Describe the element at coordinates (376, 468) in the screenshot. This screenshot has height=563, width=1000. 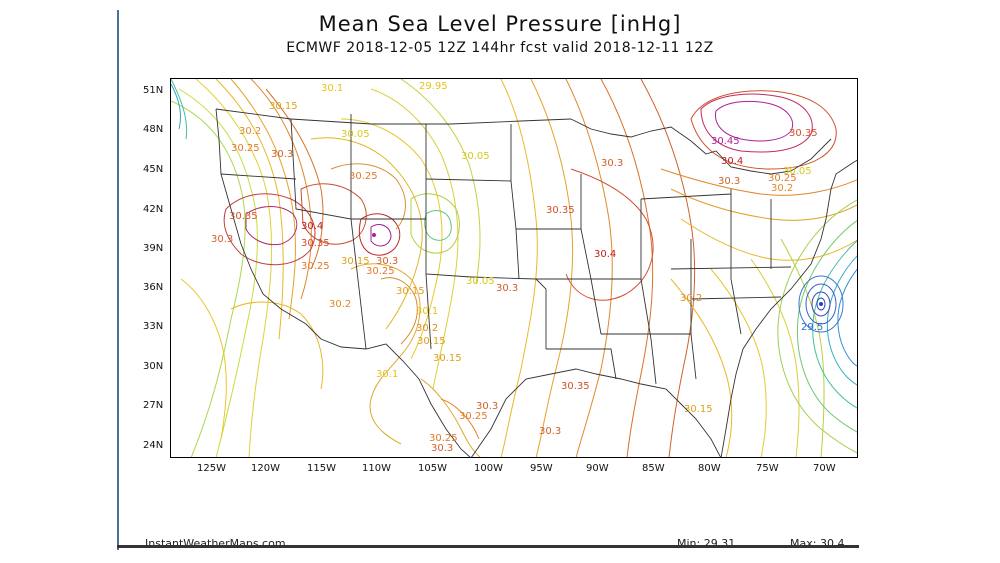
I see `lon-label: 110W` at that location.